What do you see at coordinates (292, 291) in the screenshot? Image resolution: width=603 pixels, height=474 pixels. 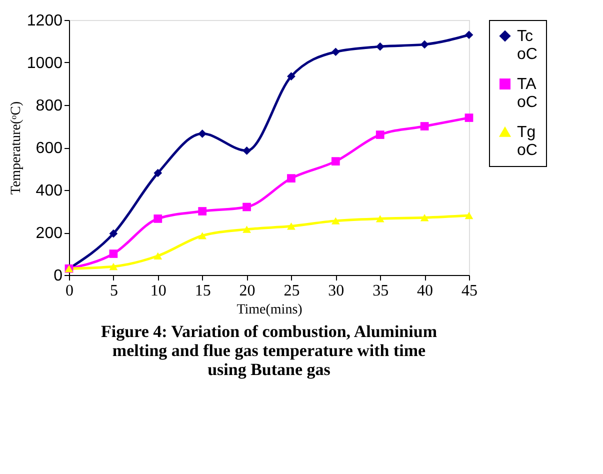 I see `x-tick-label: 25` at bounding box center [292, 291].